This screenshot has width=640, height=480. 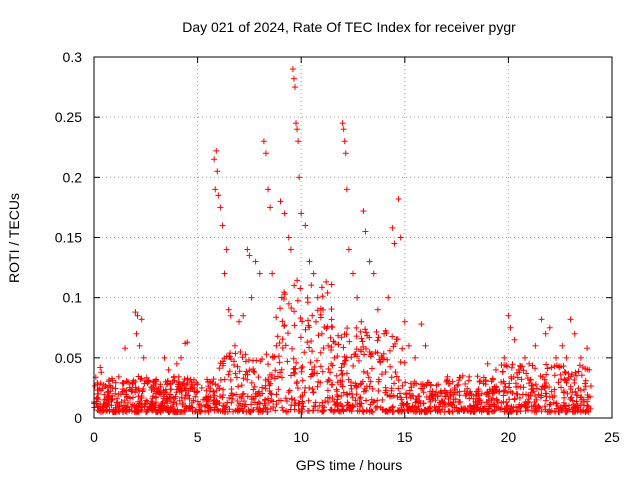 I want to click on y-tick-label: 0.3, so click(x=73, y=57).